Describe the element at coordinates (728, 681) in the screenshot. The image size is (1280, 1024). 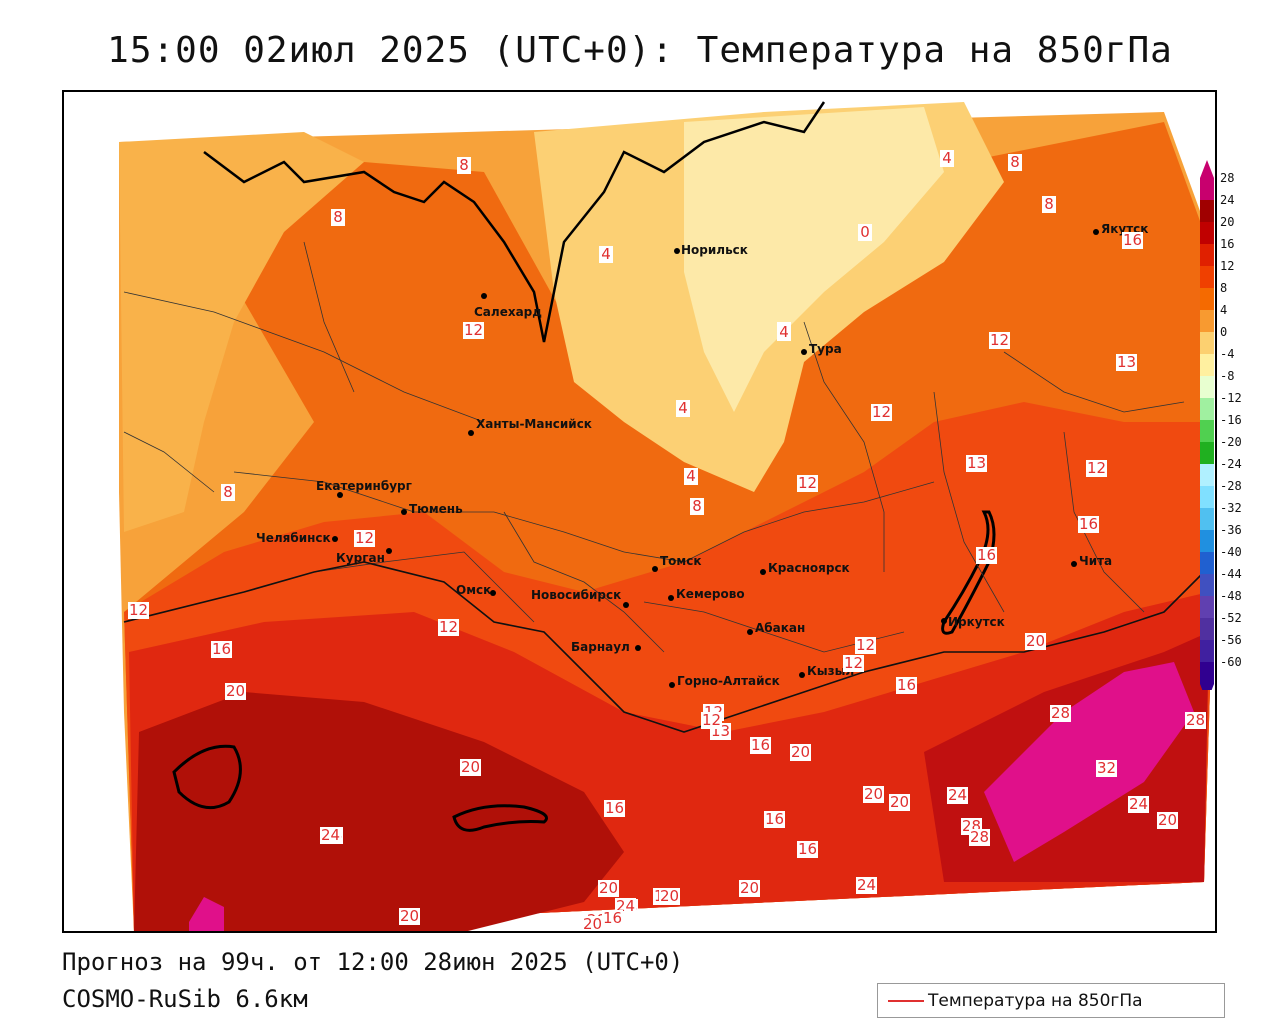
I see `city-label-gorno-altaysk: Горно-Алтайск` at that location.